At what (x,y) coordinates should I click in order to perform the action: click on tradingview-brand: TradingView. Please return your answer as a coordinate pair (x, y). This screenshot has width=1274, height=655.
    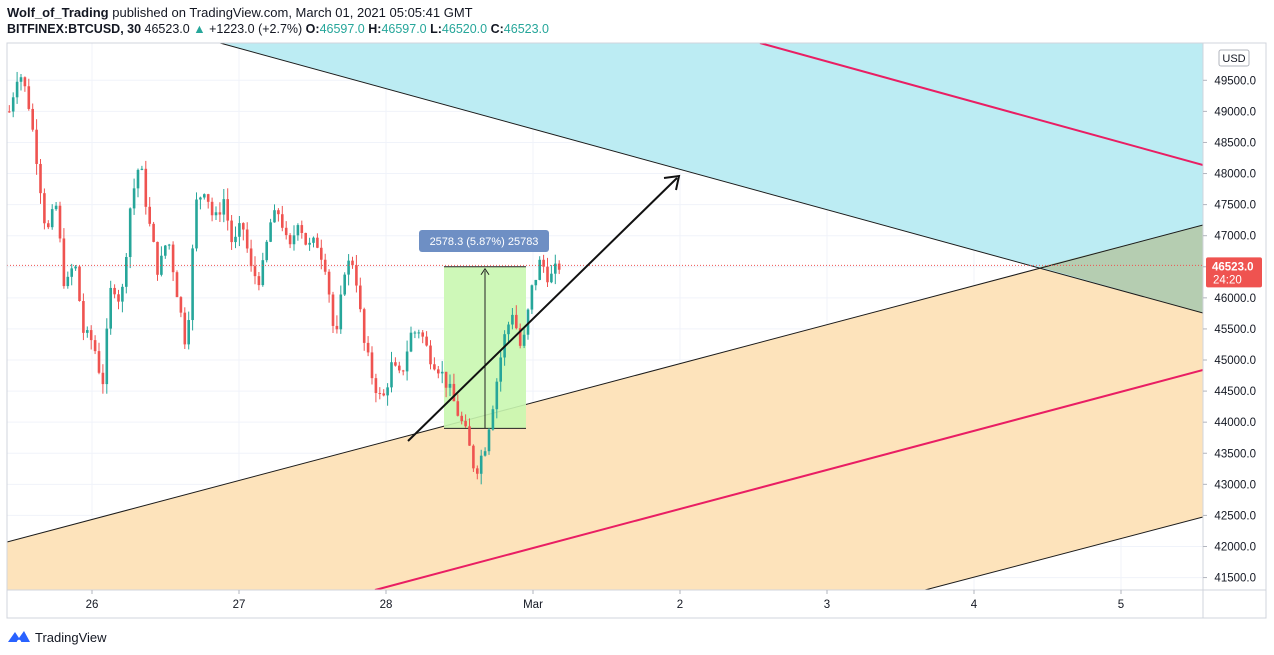
    Looking at the image, I should click on (71, 637).